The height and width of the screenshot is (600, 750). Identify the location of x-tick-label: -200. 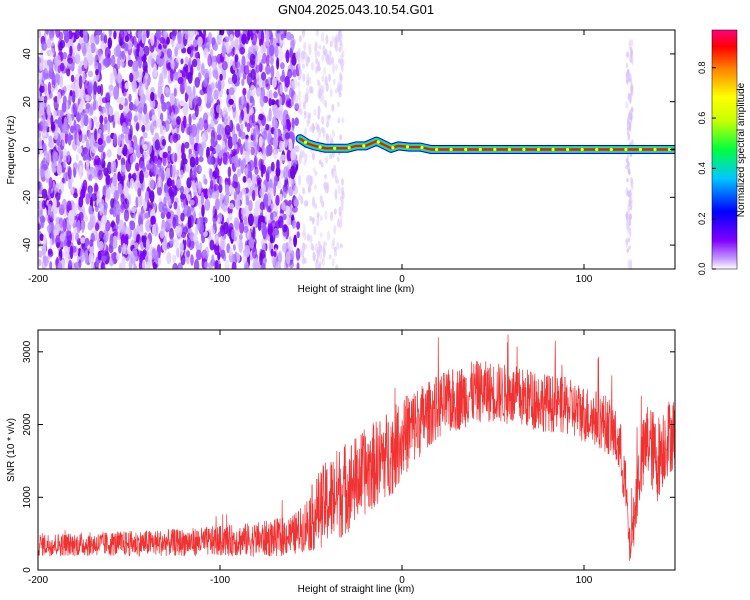
(38, 580).